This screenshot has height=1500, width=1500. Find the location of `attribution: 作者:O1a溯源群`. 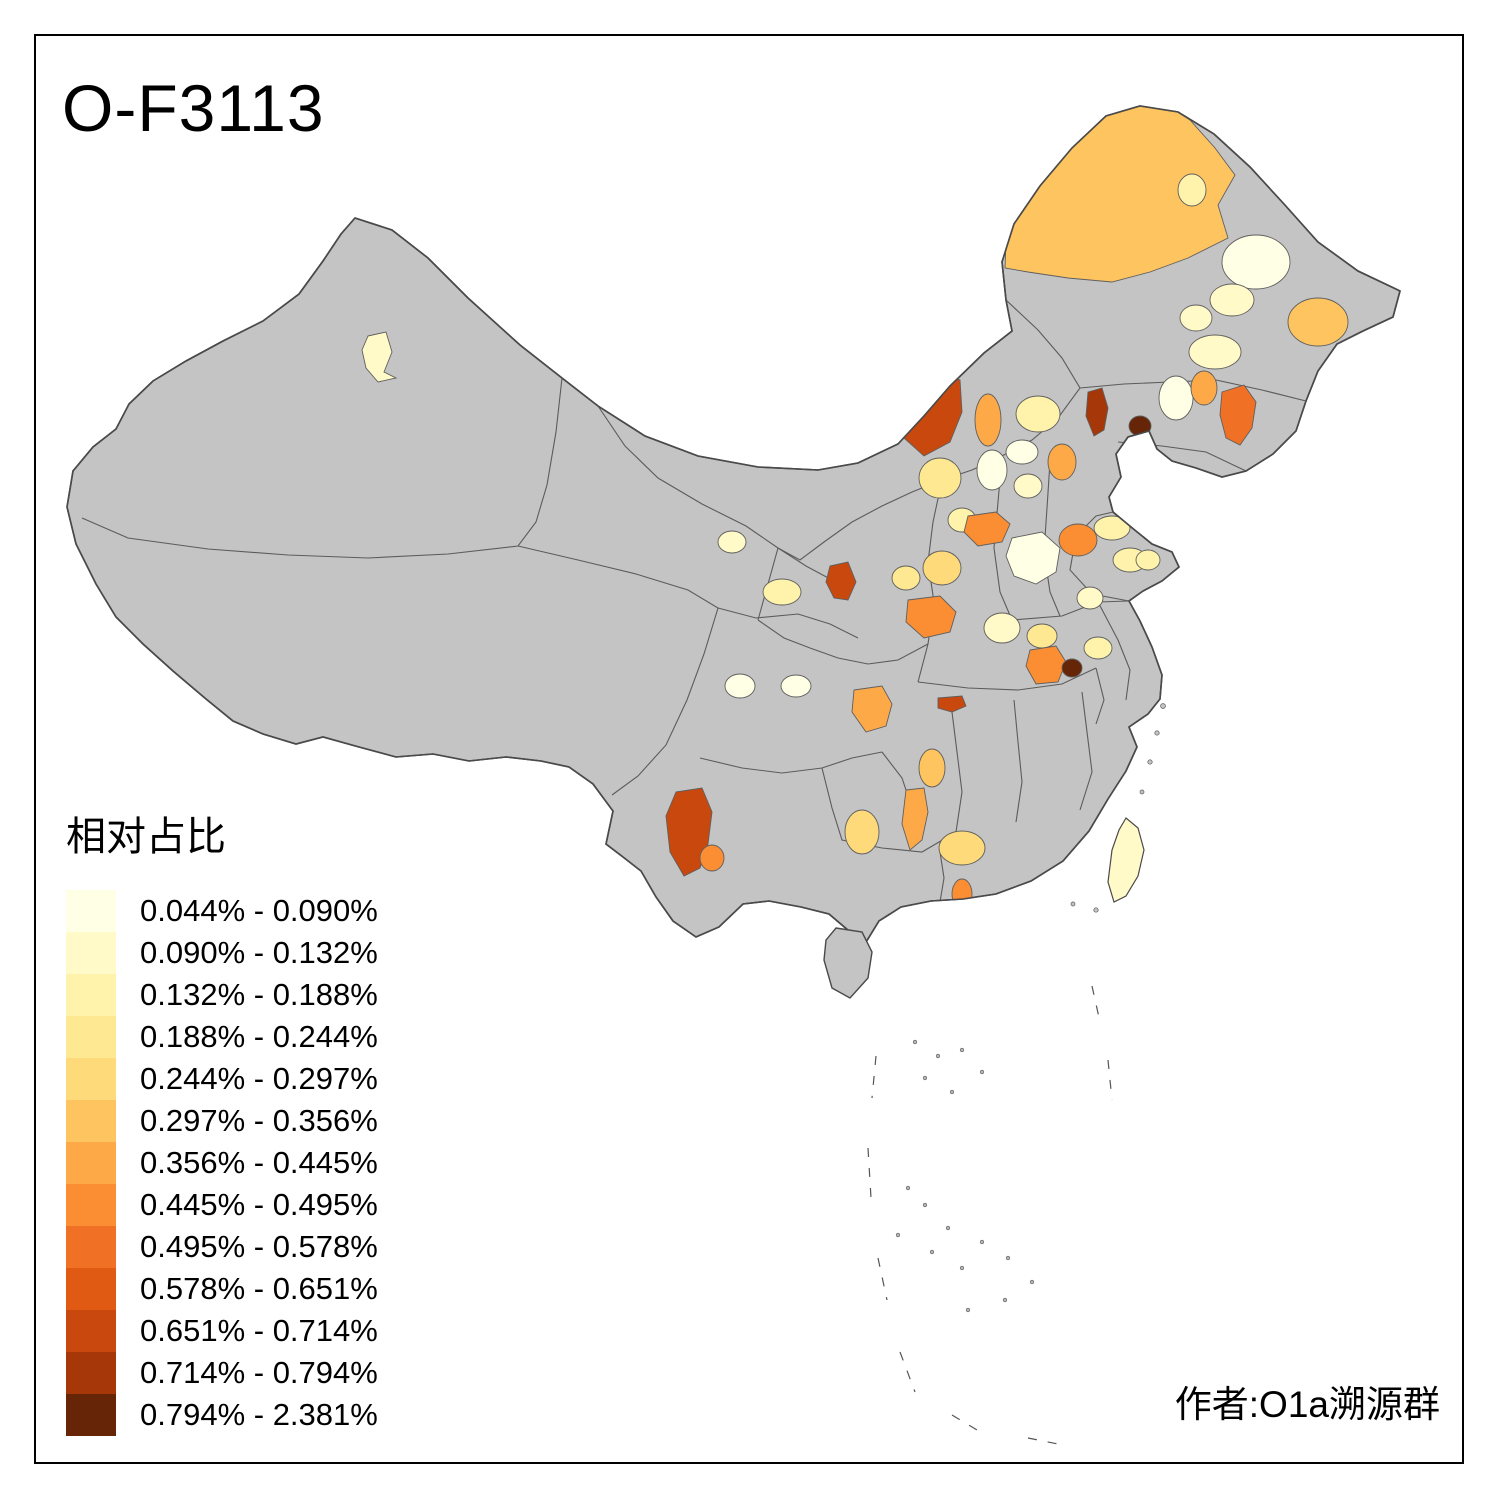

attribution: 作者:O1a溯源群 is located at coordinates (1307, 1404).